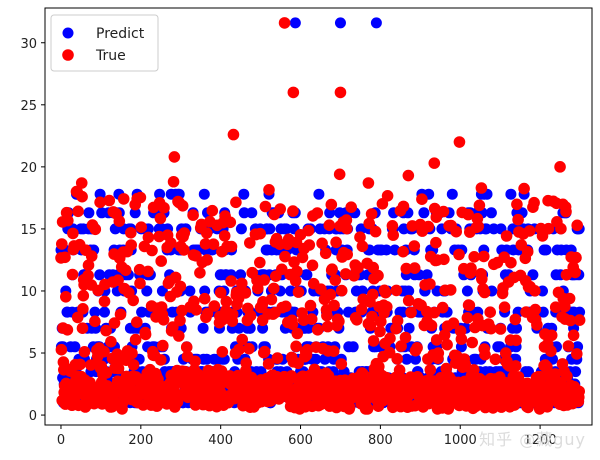 Image resolution: width=600 pixels, height=460 pixels. Describe the element at coordinates (28, 44) in the screenshot. I see `y-tick-label: 30` at that location.